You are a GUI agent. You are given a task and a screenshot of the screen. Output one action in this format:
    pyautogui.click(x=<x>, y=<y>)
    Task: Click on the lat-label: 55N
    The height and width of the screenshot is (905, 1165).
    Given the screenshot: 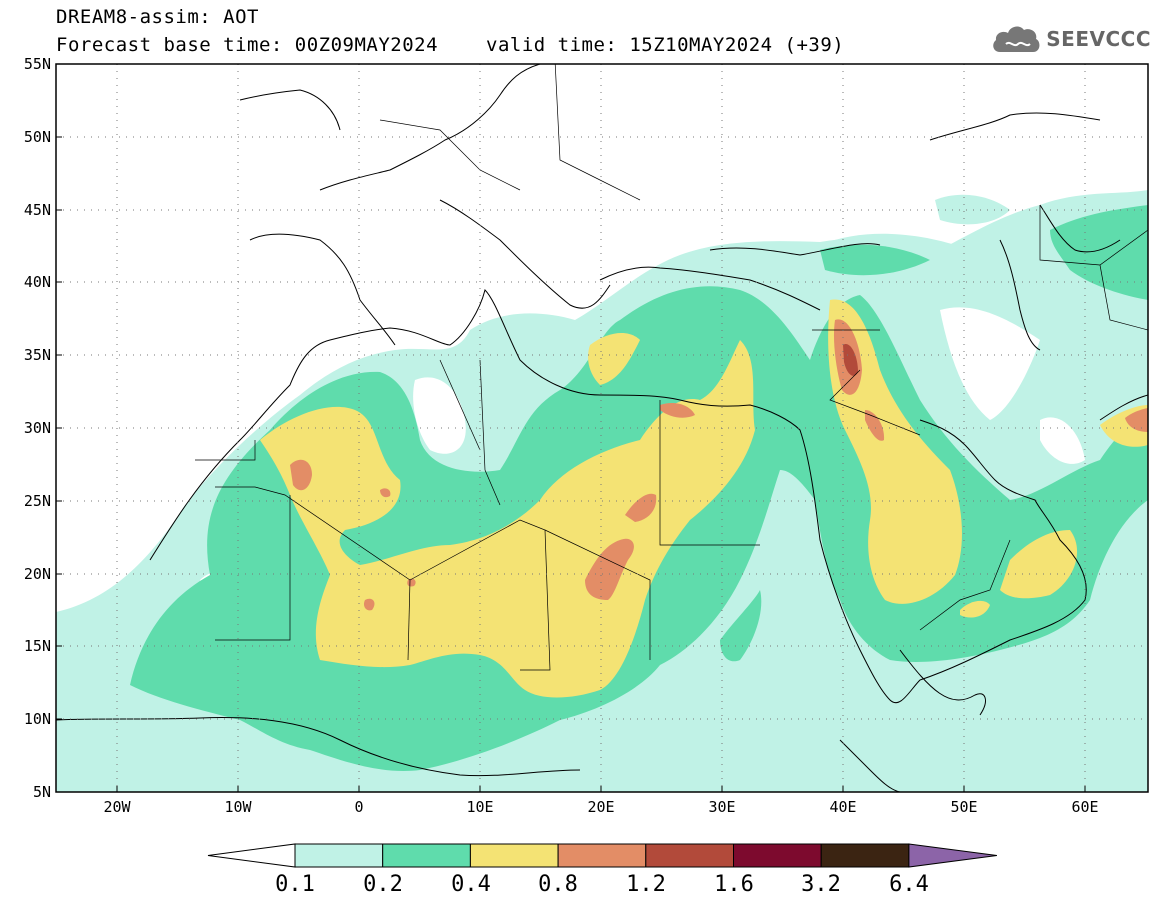 What is the action you would take?
    pyautogui.click(x=37, y=64)
    